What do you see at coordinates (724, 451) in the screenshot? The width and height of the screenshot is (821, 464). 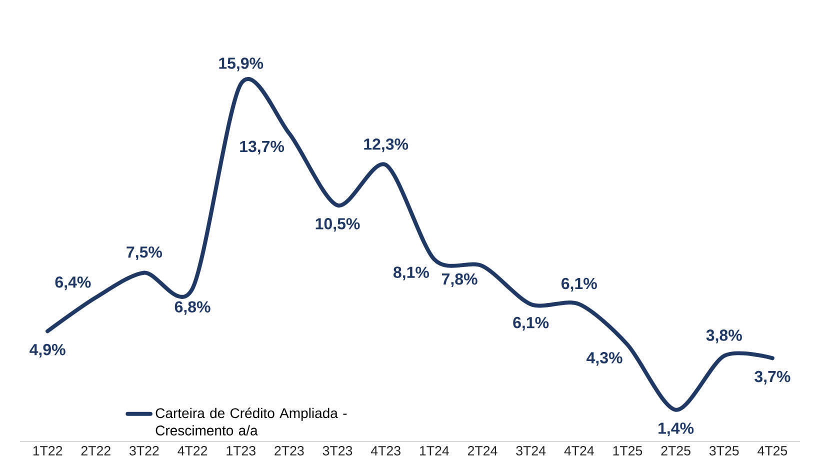 I see `x-tick-label: 3T25` at bounding box center [724, 451].